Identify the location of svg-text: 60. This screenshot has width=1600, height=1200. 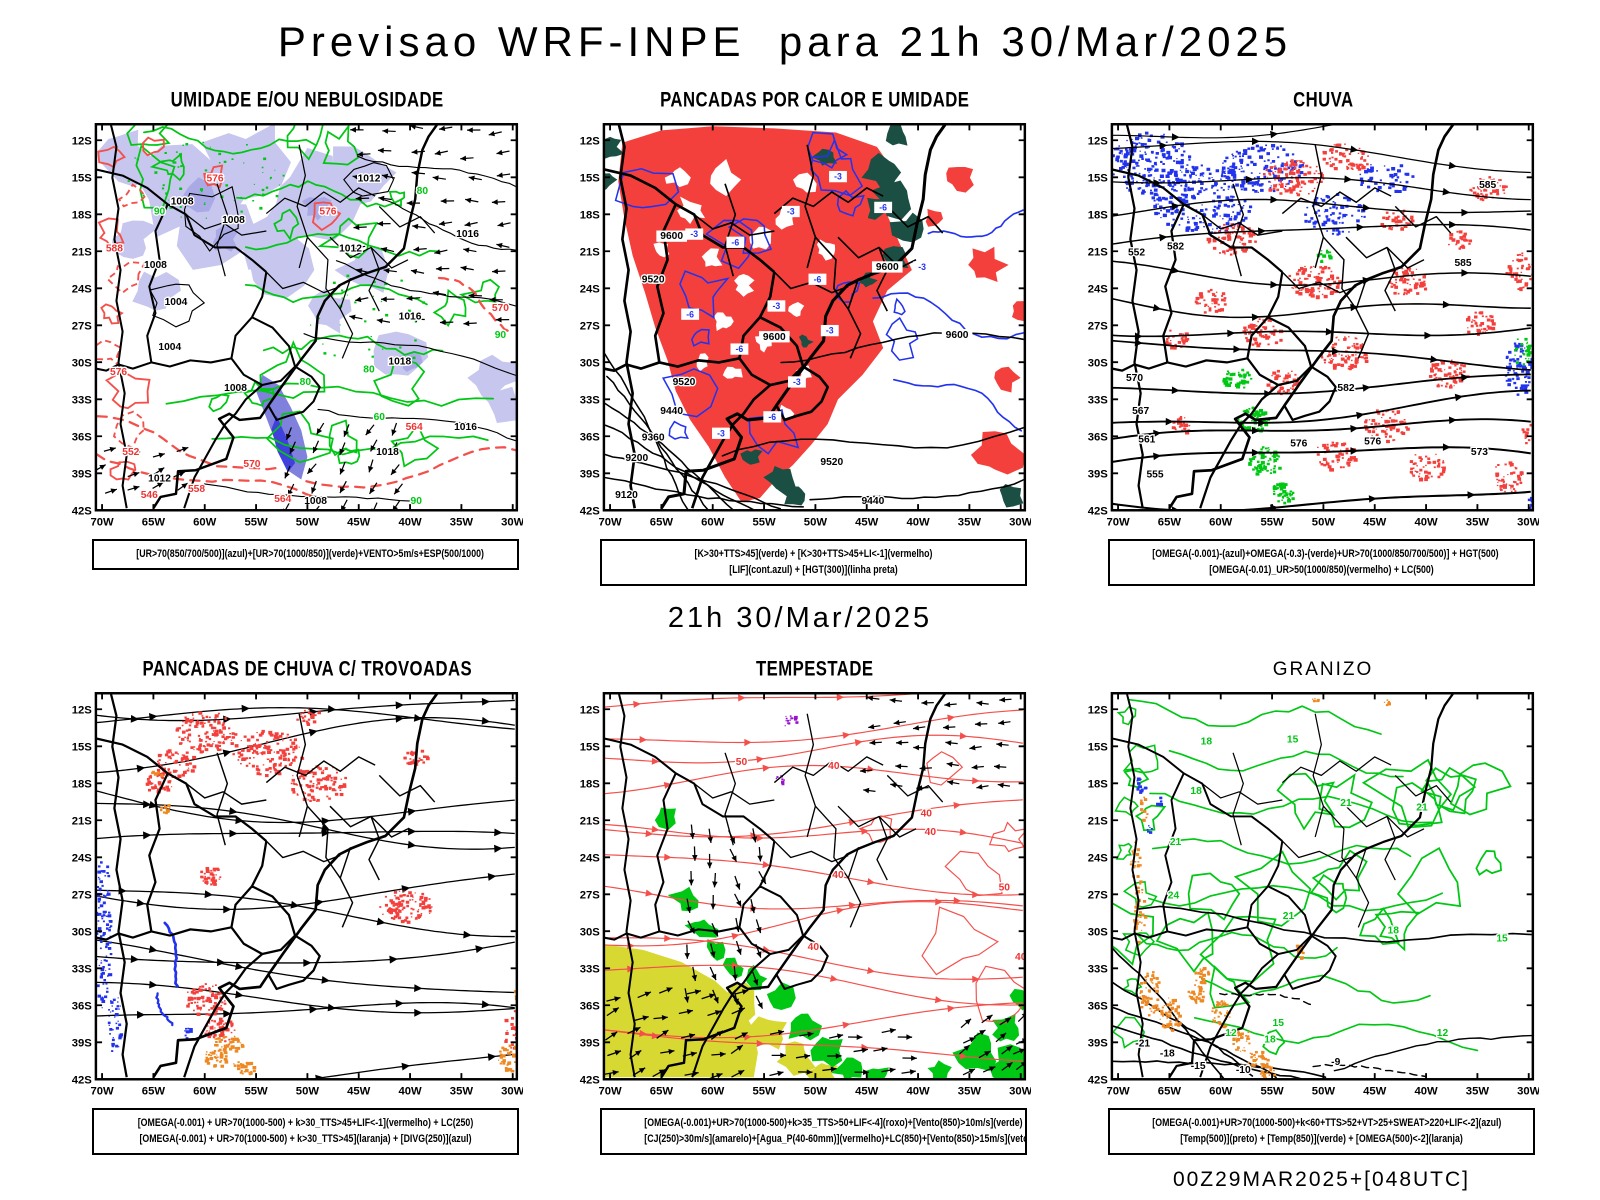
(380, 417).